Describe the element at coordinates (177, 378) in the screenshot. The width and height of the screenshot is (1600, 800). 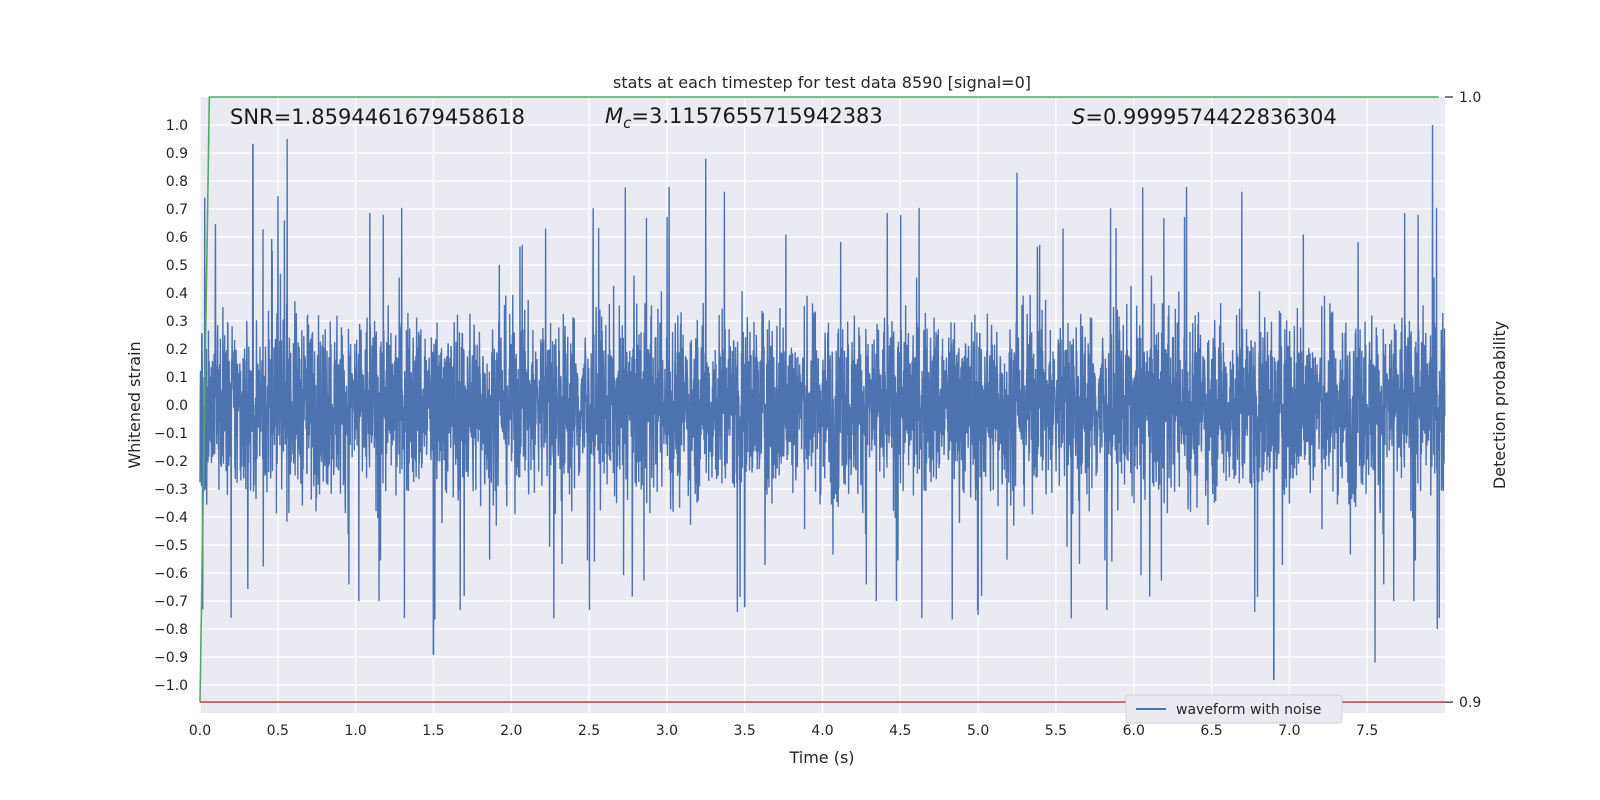
I see `y-tick-label: 0.1` at that location.